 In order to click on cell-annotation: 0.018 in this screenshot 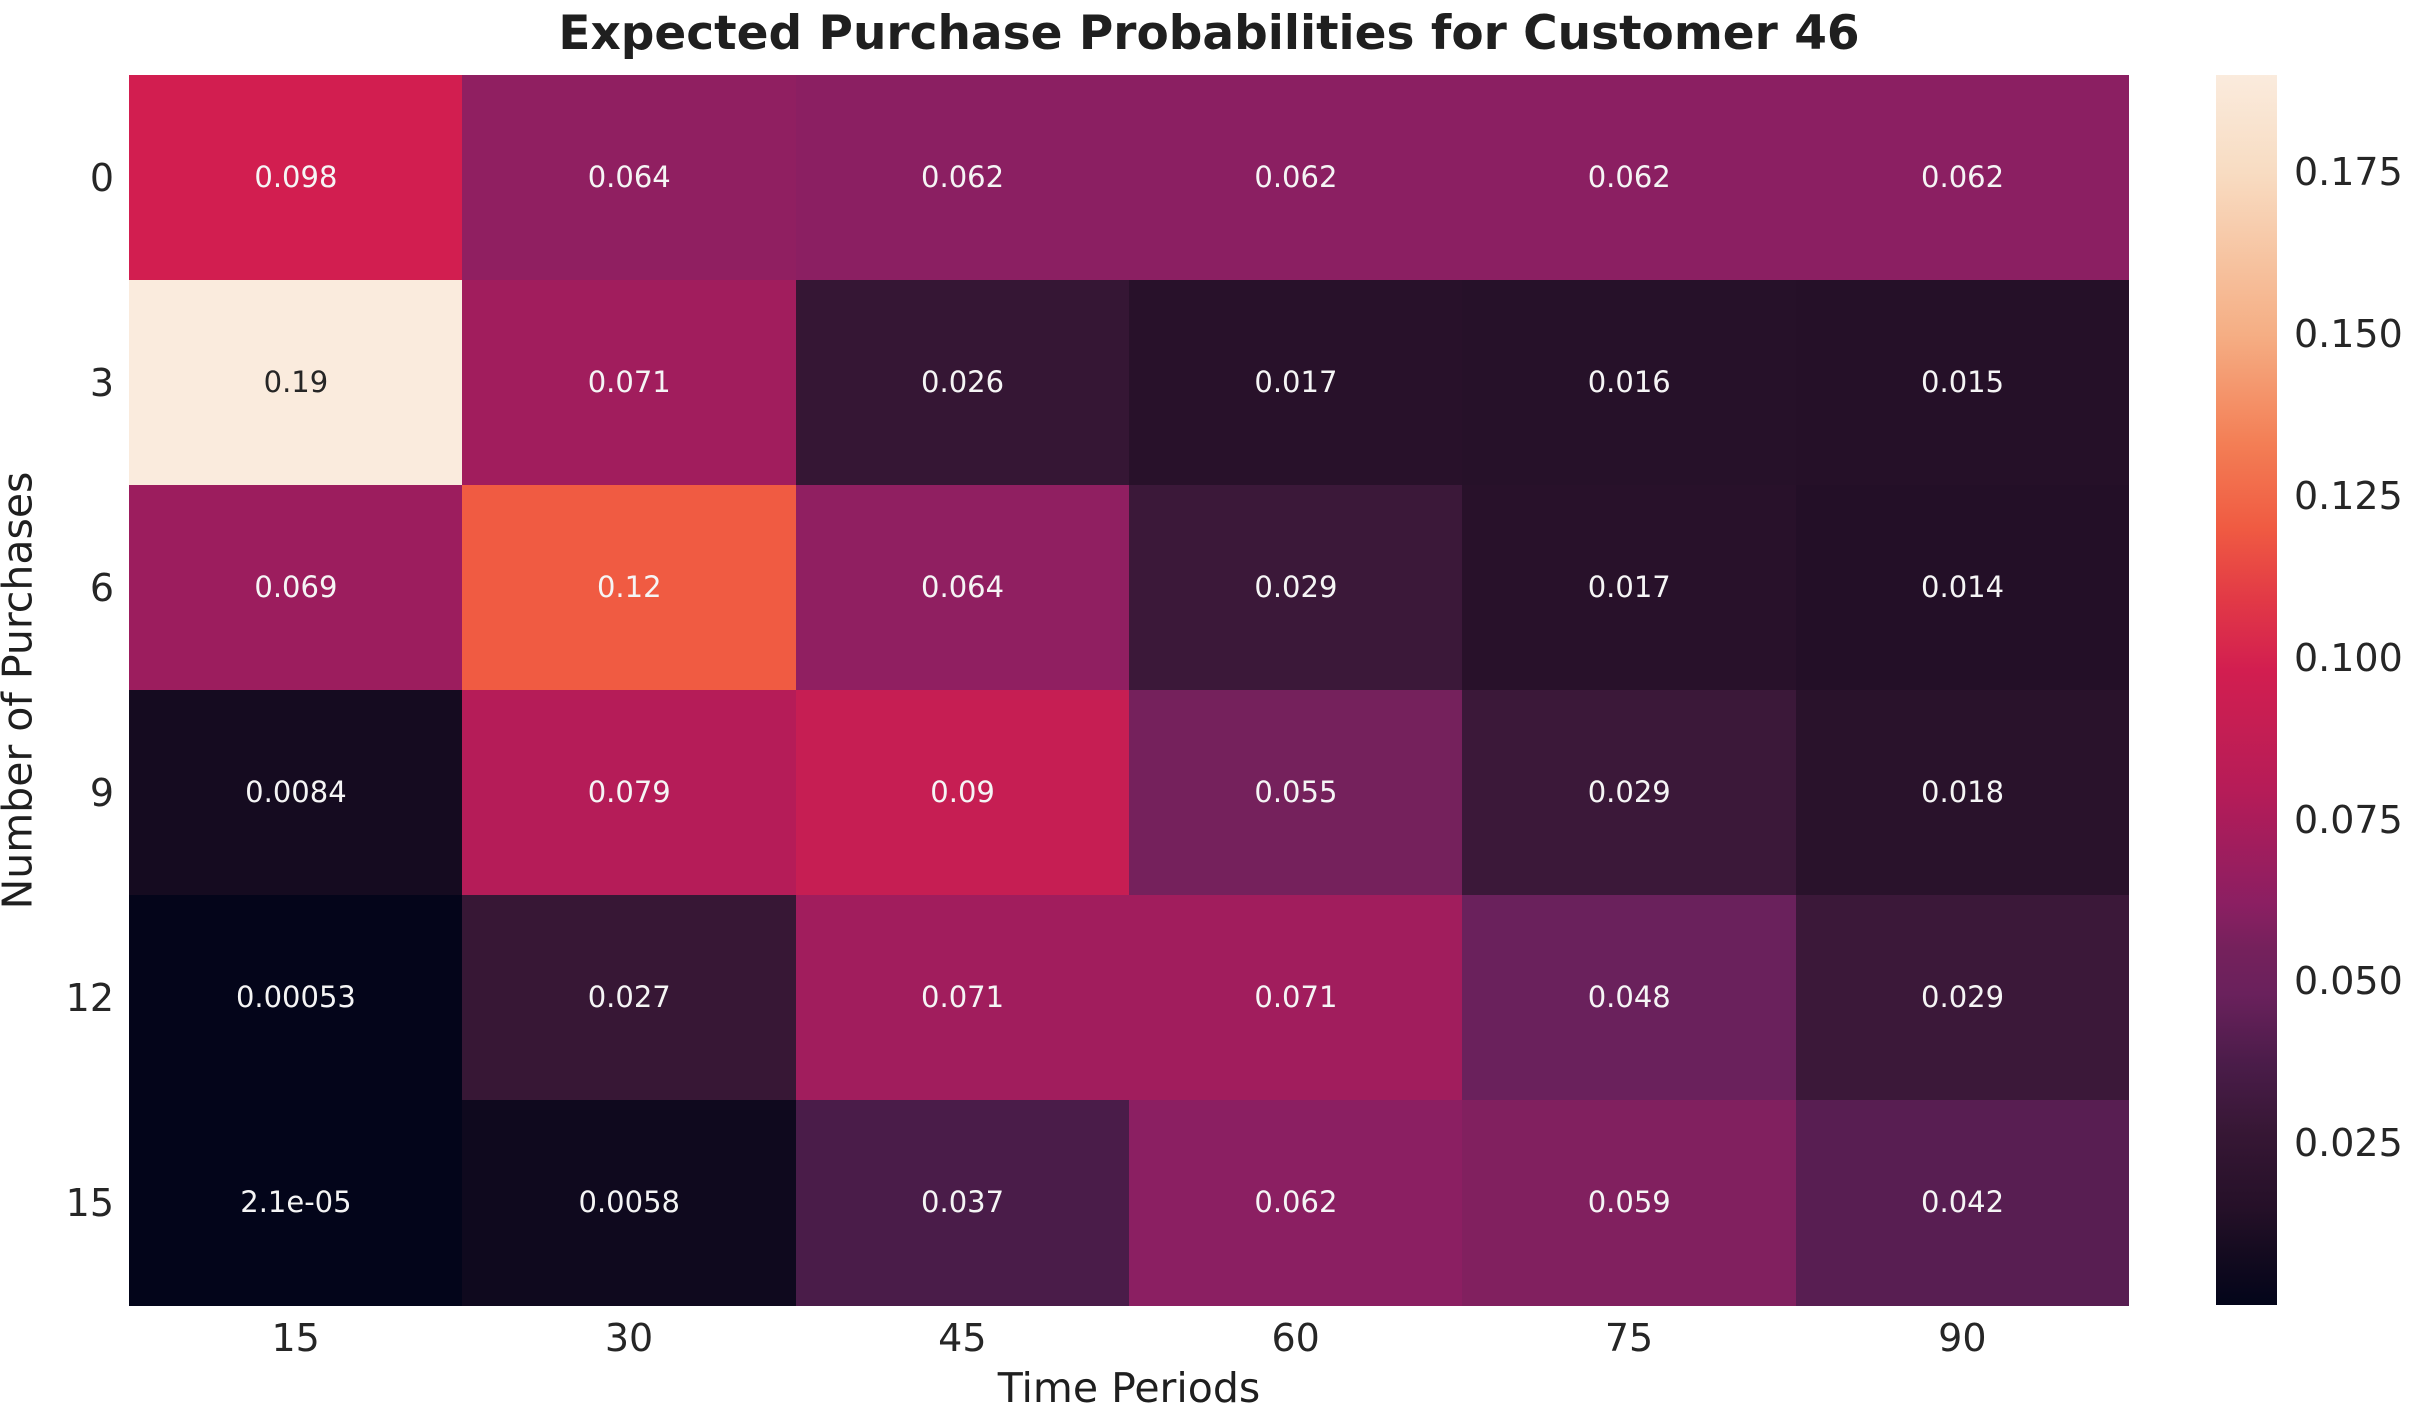, I will do `click(1963, 792)`.